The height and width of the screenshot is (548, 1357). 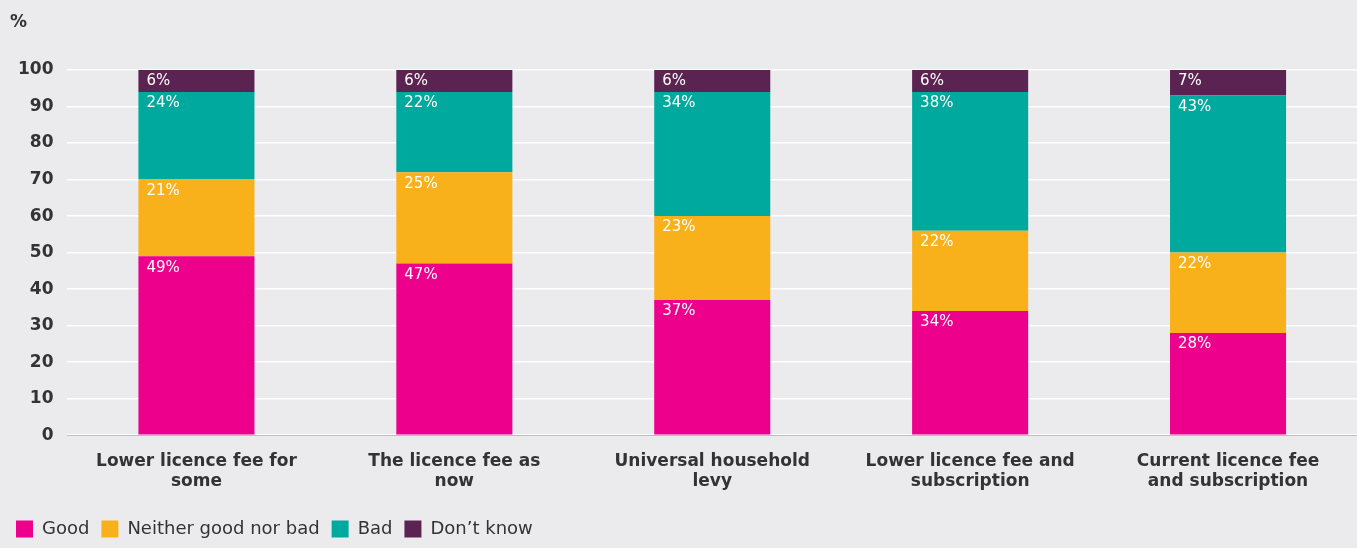 What do you see at coordinates (41, 177) in the screenshot?
I see `y-tick-label: 70` at bounding box center [41, 177].